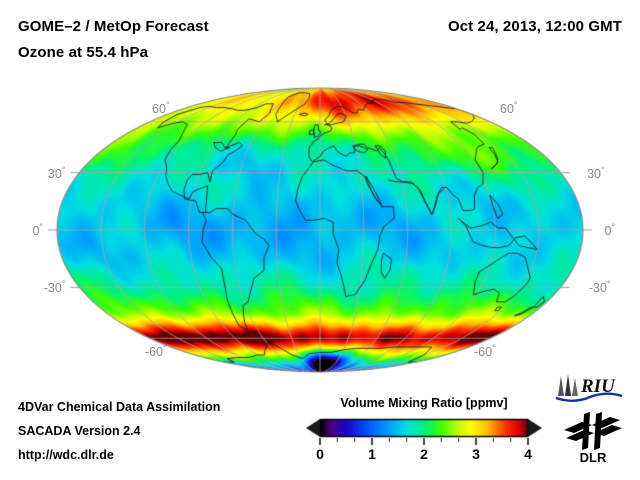 The width and height of the screenshot is (640, 480). What do you see at coordinates (119, 407) in the screenshot?
I see `footer-method: 4DVar Chemical Data Assimilation` at bounding box center [119, 407].